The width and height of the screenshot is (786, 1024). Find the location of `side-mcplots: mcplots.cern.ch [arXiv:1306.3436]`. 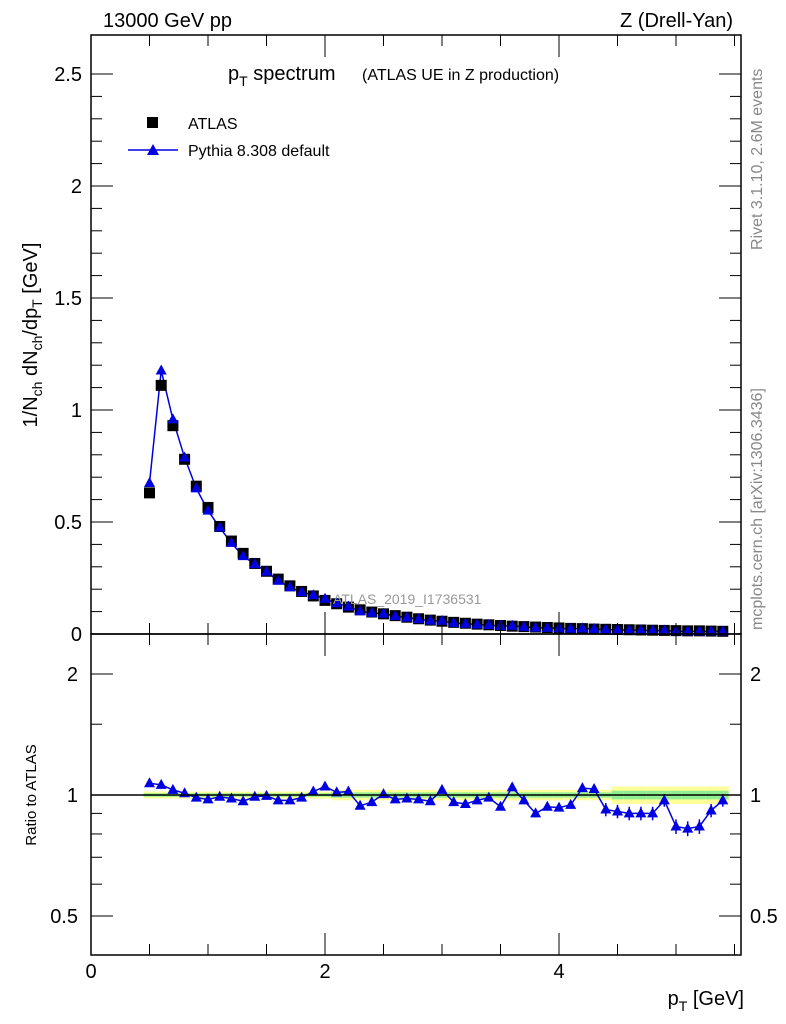

side-mcplots: mcplots.cern.ch [arXiv:1306.3436] is located at coordinates (757, 509).